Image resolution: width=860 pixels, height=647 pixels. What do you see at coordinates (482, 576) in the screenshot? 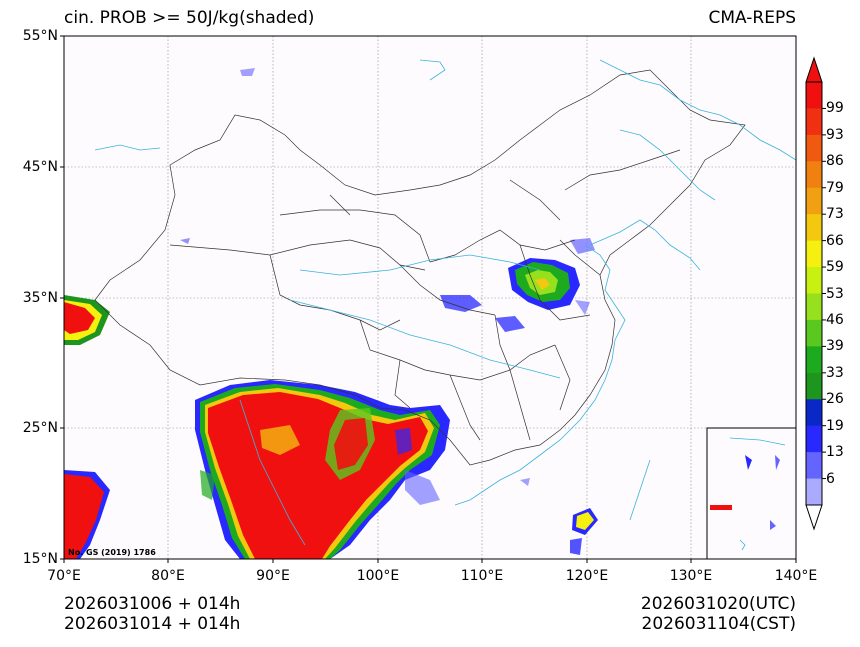
I see `lon-tick-110: 110°E` at bounding box center [482, 576].